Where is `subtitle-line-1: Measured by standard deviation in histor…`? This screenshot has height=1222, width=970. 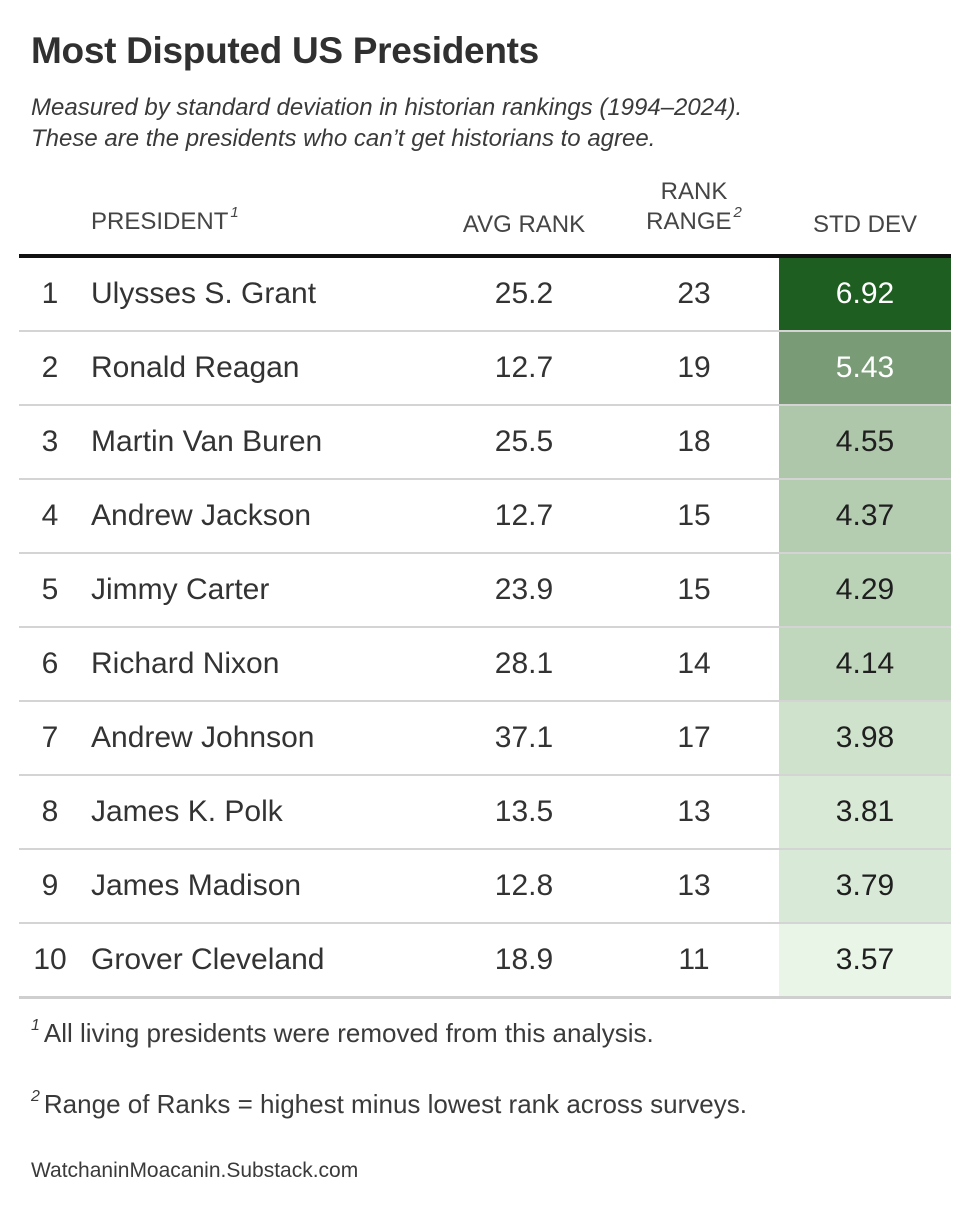 subtitle-line-1: Measured by standard deviation in histor… is located at coordinates (387, 107).